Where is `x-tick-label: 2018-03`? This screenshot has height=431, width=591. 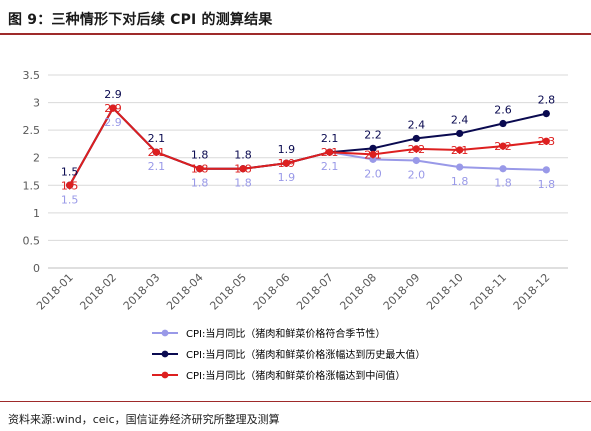 x-tick-label: 2018-03 is located at coordinates (142, 292).